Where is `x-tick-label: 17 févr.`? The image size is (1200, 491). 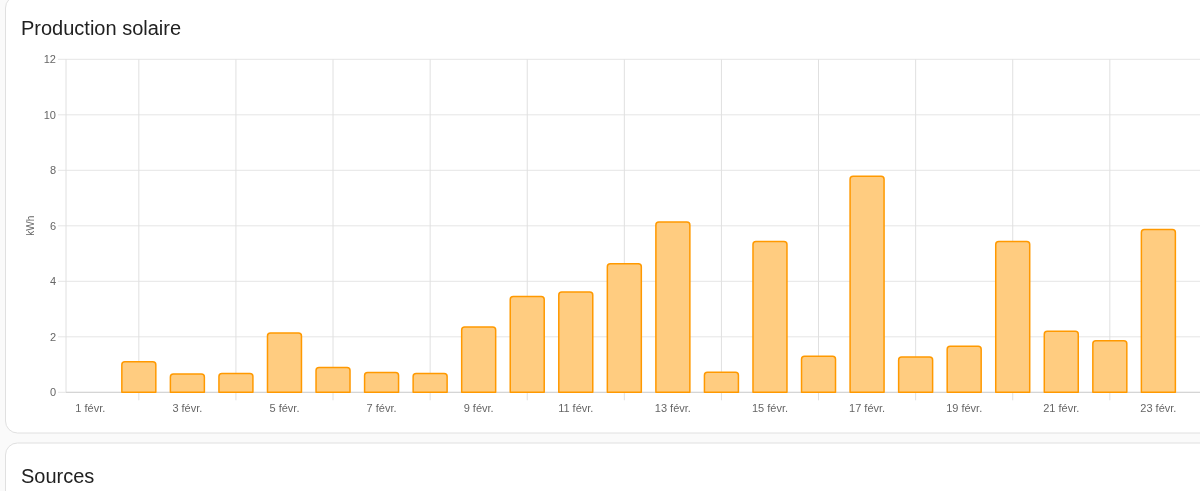 x-tick-label: 17 févr. is located at coordinates (867, 408).